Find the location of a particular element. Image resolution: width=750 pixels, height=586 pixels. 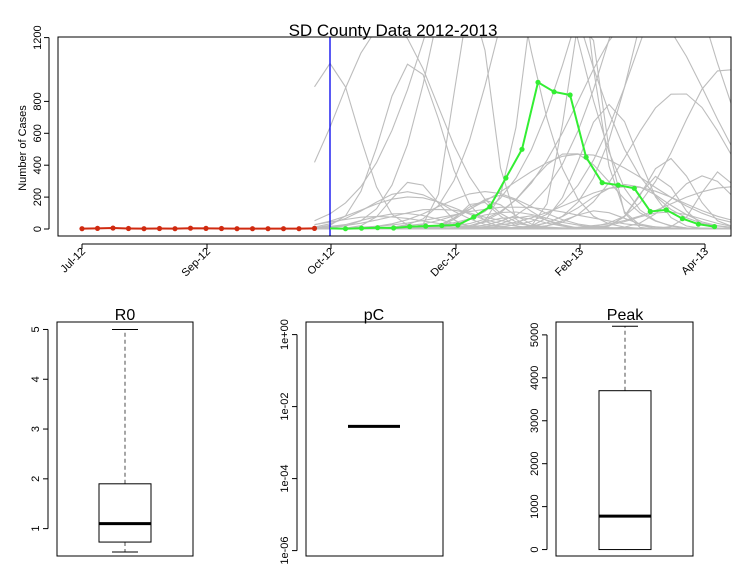

pc-title: pC is located at coordinates (374, 315).